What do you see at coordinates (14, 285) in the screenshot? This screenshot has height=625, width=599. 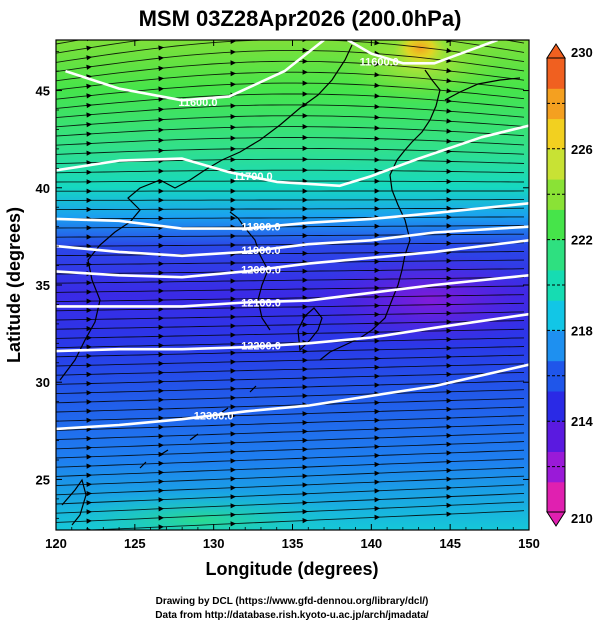 I see `y-axis-label: Latitude (degrees)` at bounding box center [14, 285].